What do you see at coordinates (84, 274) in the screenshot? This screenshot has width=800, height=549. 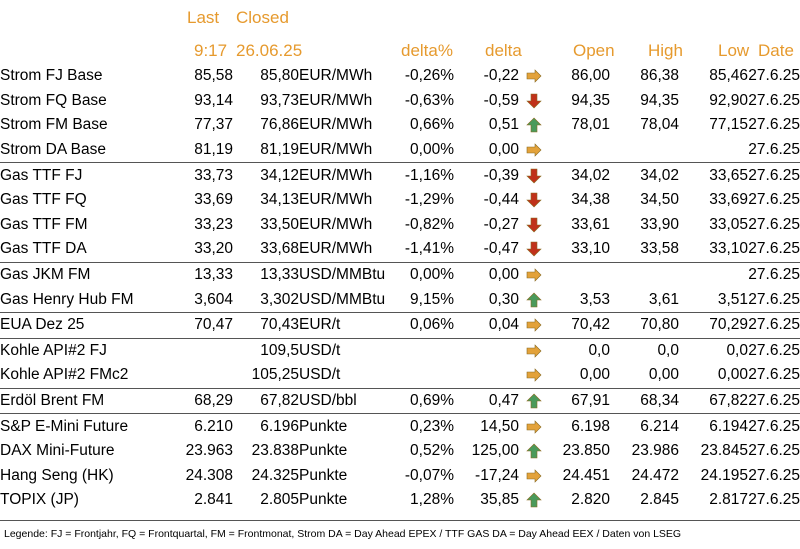 I see `row-name: Gas JKM FM` at bounding box center [84, 274].